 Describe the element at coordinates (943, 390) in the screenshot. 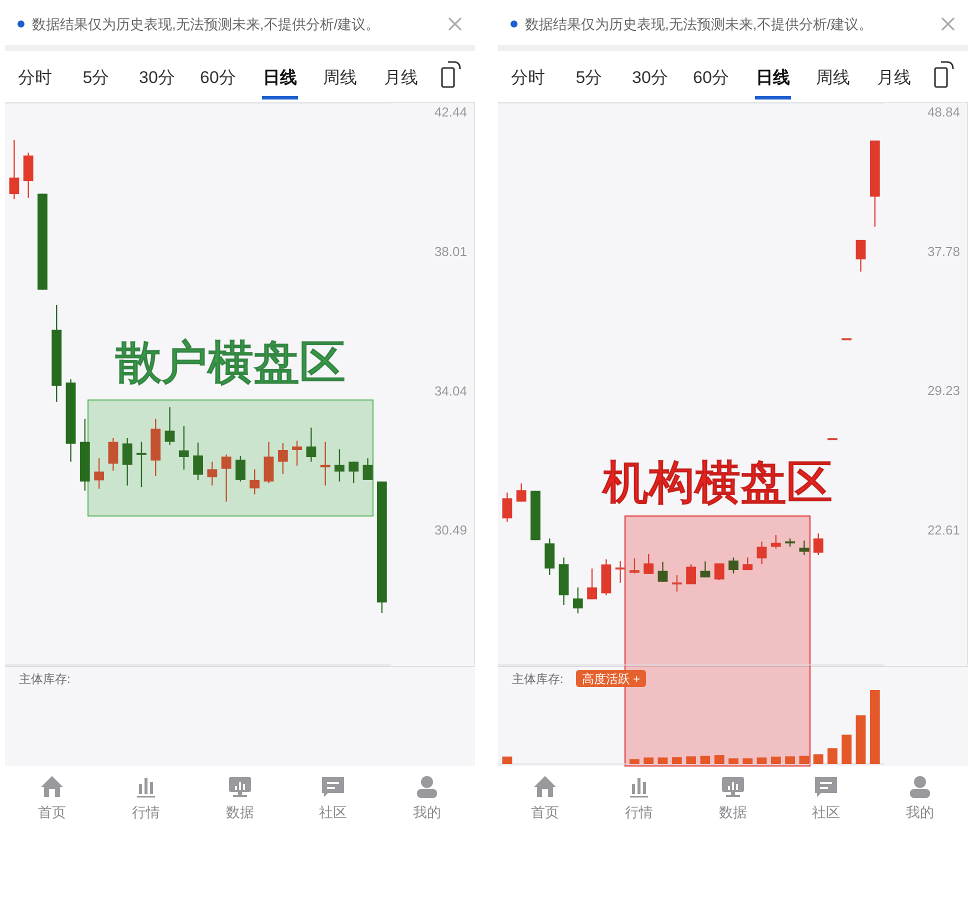

I see `y-tick-label: 29.23` at that location.